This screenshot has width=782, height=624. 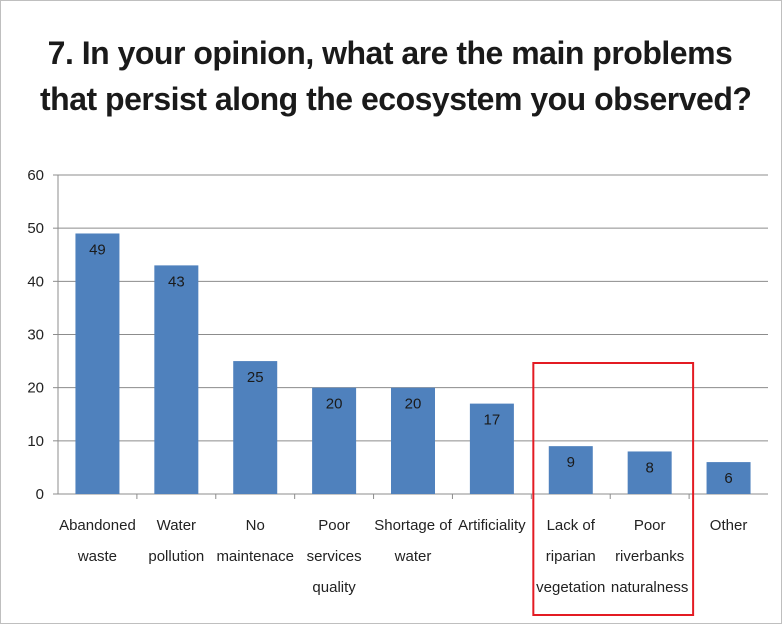 I want to click on data-label: 43, so click(x=176, y=281).